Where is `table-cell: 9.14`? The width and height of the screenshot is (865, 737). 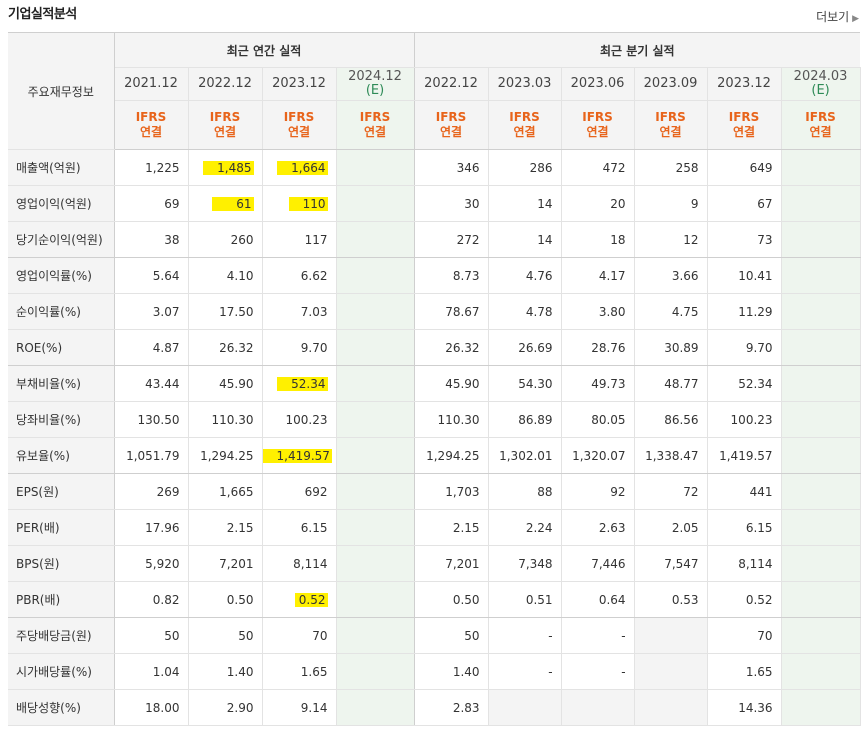
table-cell: 9.14 is located at coordinates (299, 707).